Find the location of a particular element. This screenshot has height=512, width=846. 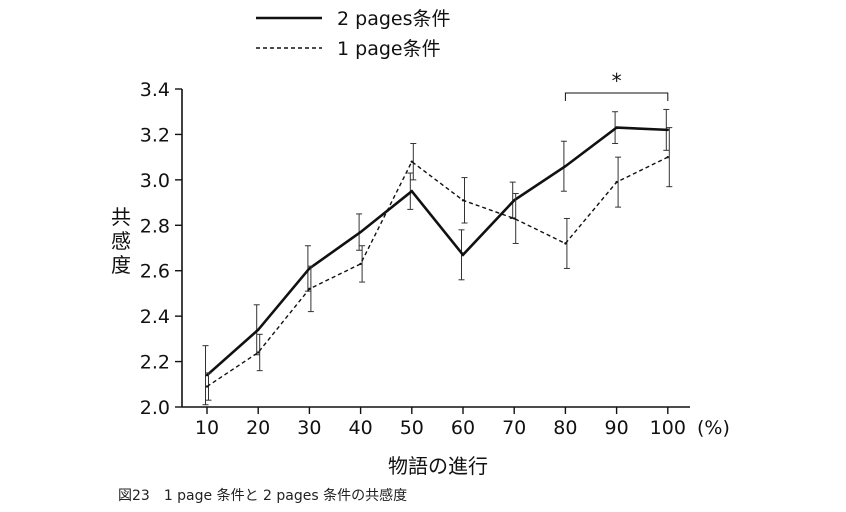

x-tick-label: 100 is located at coordinates (668, 428).